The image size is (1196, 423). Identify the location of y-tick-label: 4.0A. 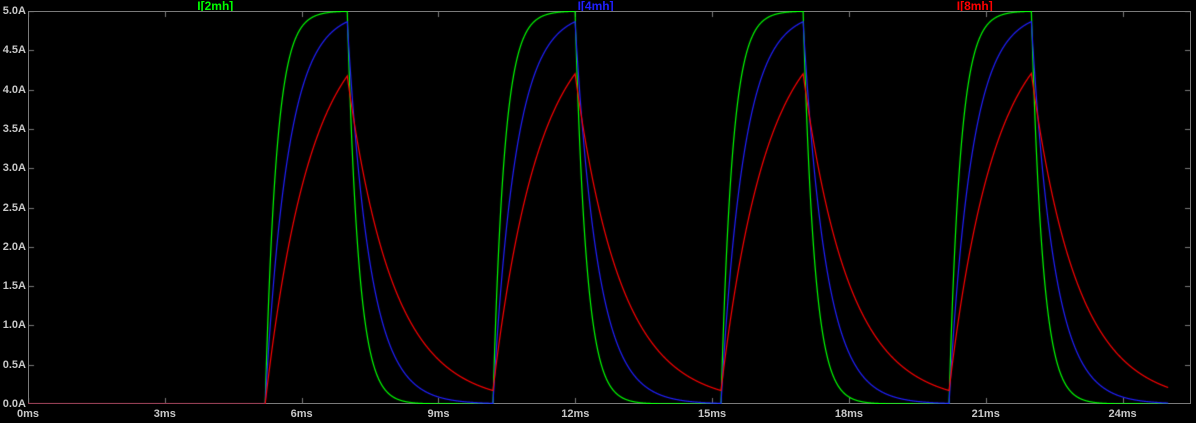
(14, 89).